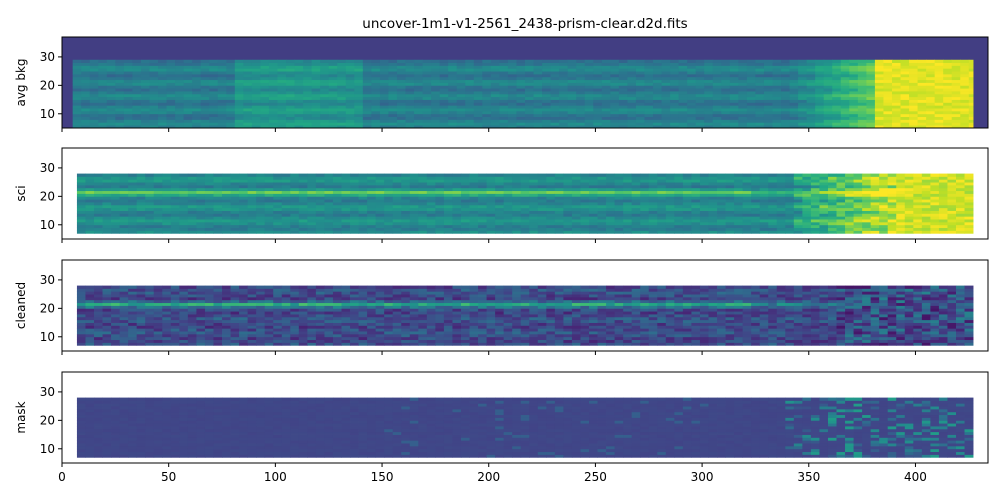 The height and width of the screenshot is (500, 1000). Describe the element at coordinates (382, 477) in the screenshot. I see `x-tick-label: 150` at that location.